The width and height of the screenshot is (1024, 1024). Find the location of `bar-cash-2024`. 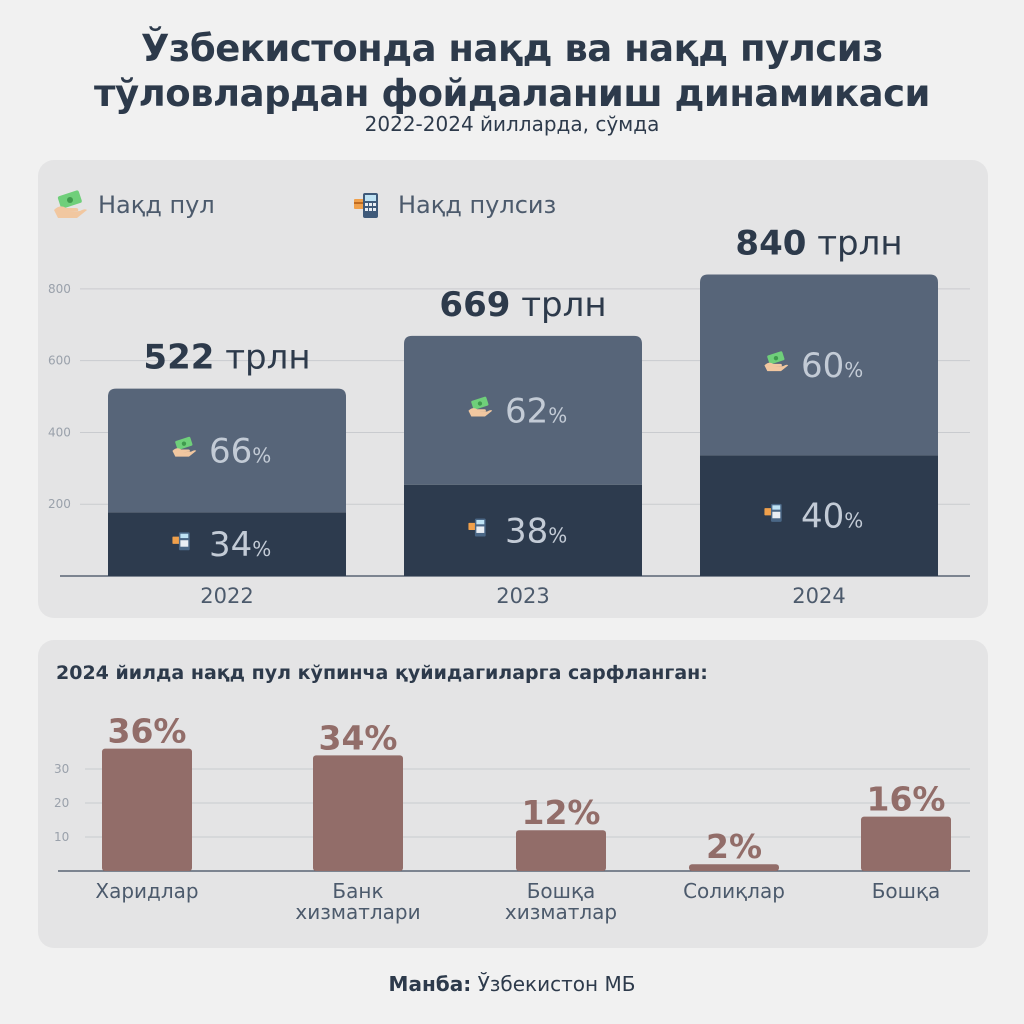

bar-cash-2024 is located at coordinates (819, 365).